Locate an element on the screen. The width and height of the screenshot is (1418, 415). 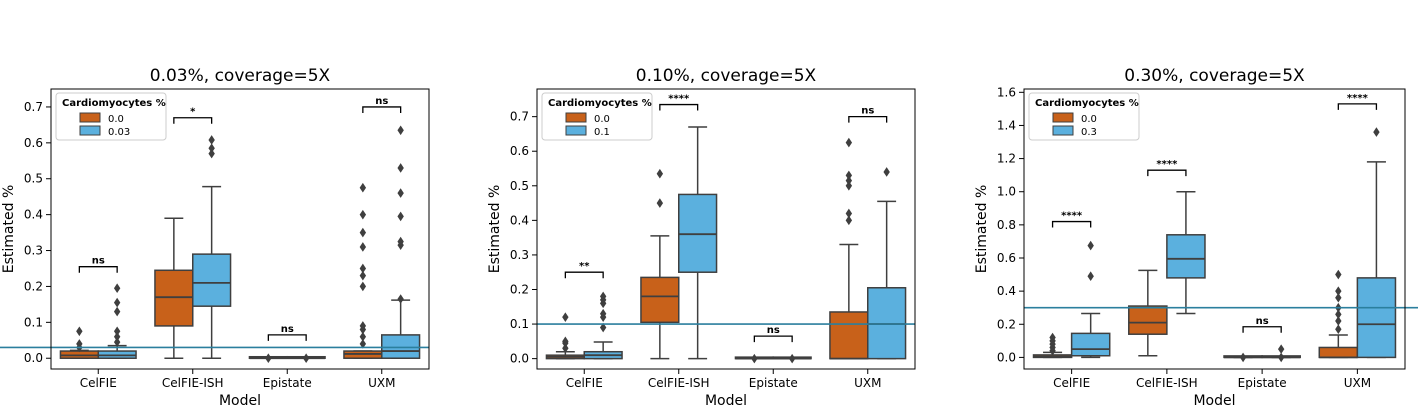
y-tick-label: 0.5 is located at coordinates (33, 179).